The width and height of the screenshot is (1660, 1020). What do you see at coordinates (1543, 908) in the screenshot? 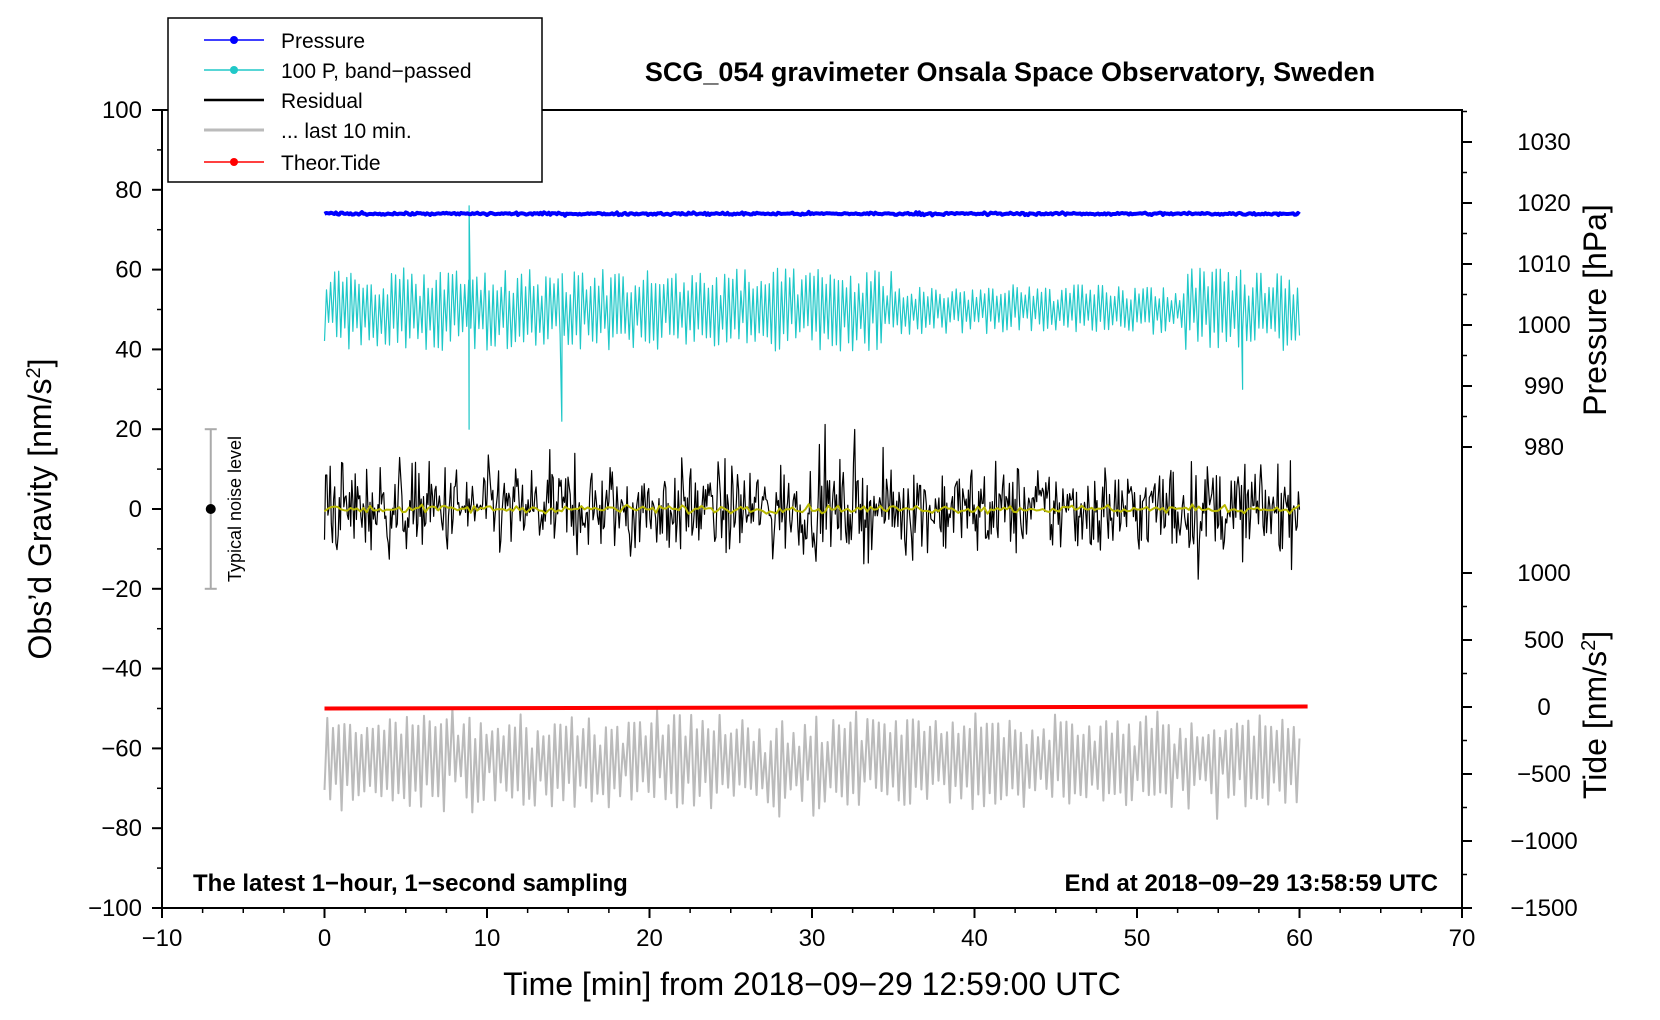
I see `tide-tick-label: −1500` at bounding box center [1543, 908].